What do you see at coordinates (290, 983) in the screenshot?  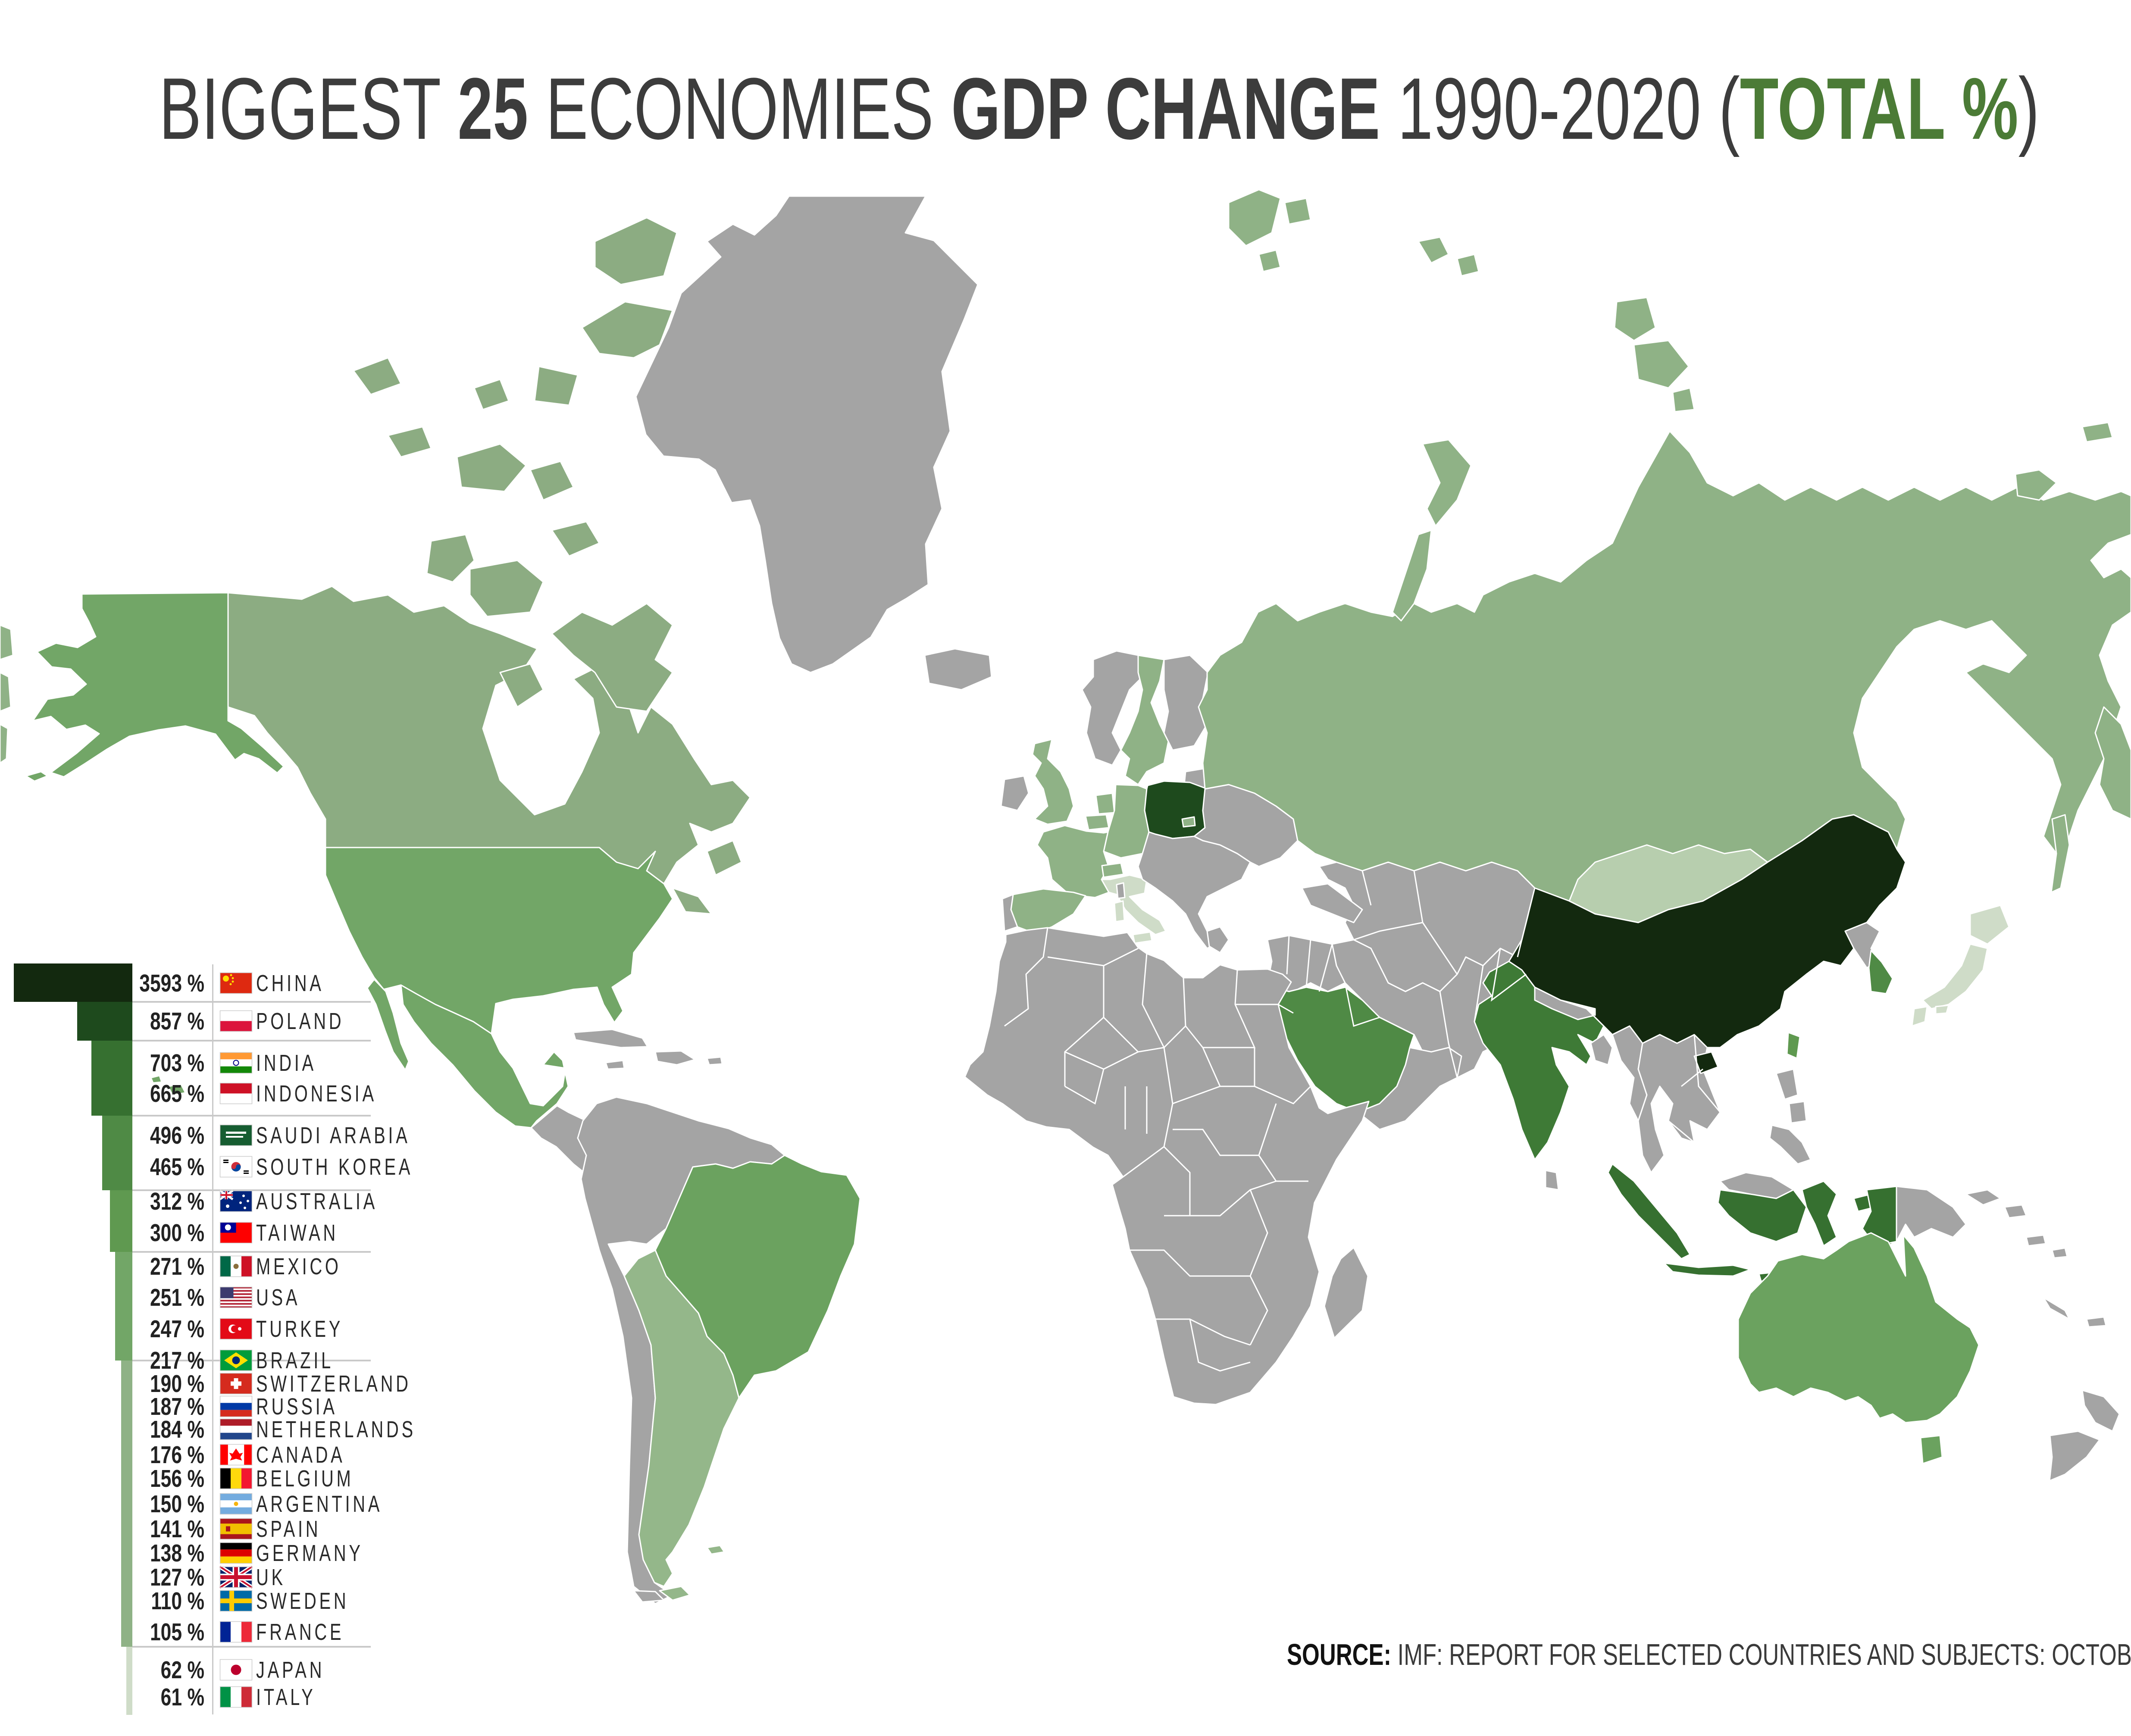 I see `svg-text: CHINA` at bounding box center [290, 983].